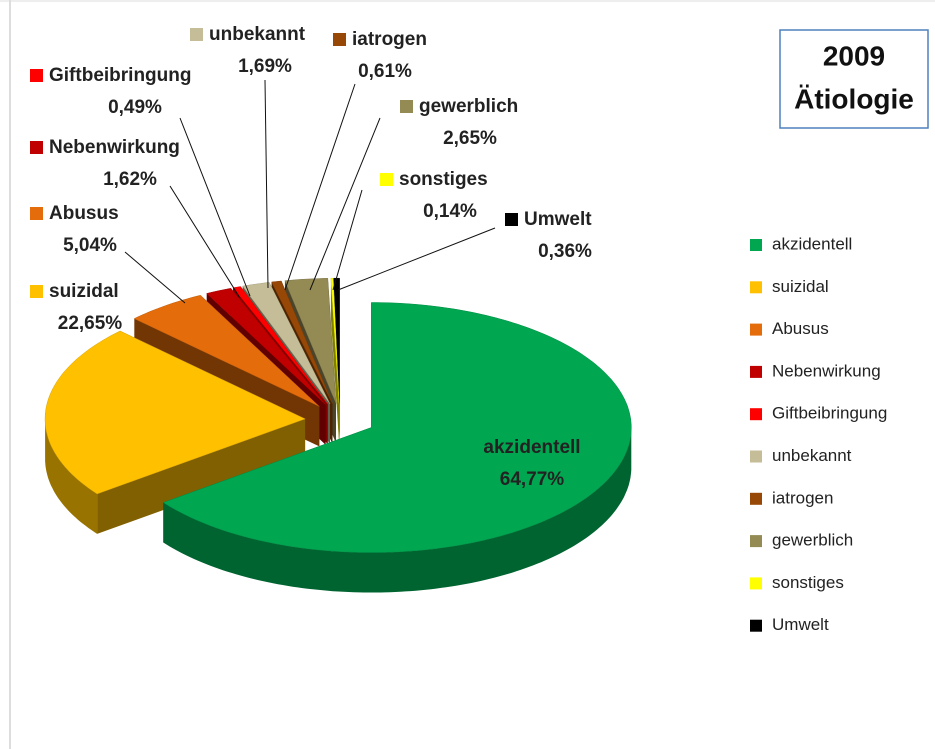 The height and width of the screenshot is (749, 935). I want to click on data-label-name: iatrogen, so click(389, 39).